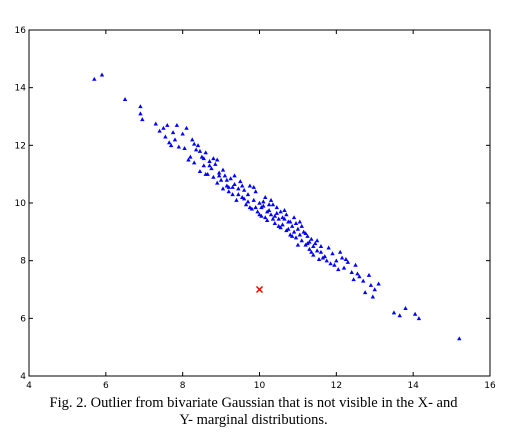  What do you see at coordinates (21, 204) in the screenshot?
I see `y-tick-label: 10` at bounding box center [21, 204].